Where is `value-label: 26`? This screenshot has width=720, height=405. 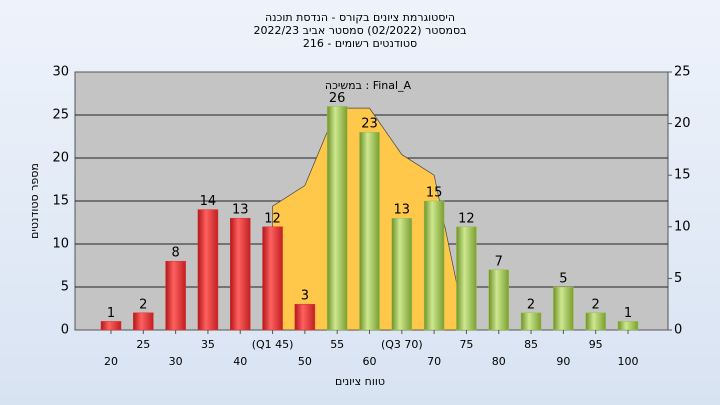 value-label: 26 is located at coordinates (337, 98).